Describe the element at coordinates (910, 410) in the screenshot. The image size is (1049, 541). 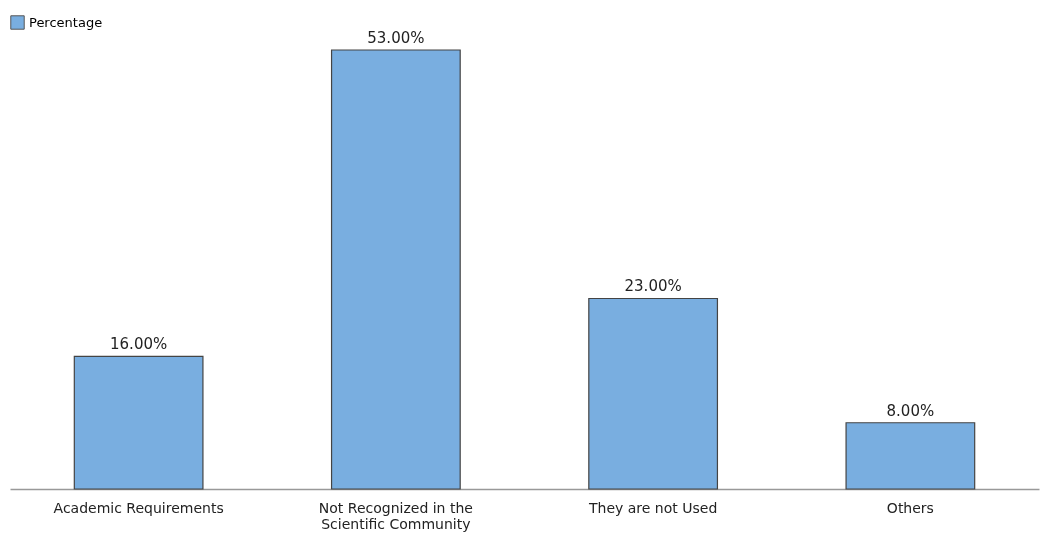
I see `data-label: 8.00%` at that location.